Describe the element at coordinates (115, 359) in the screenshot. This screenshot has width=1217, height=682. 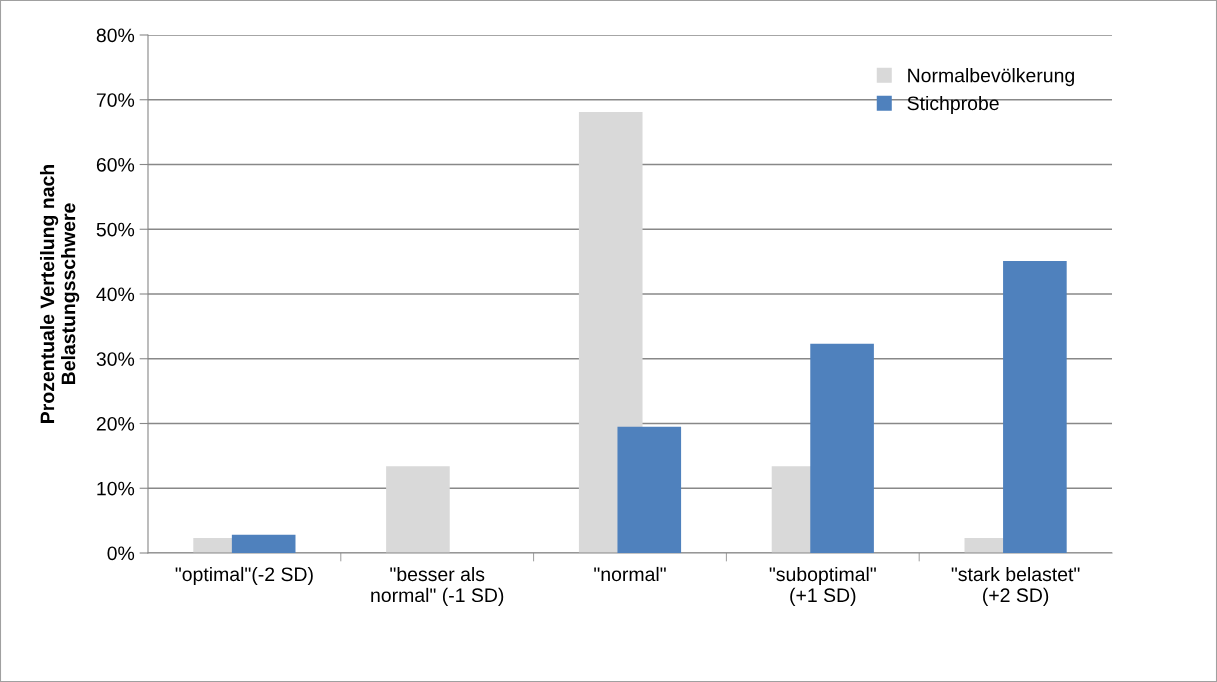
I see `y-tick-label: 30%` at that location.